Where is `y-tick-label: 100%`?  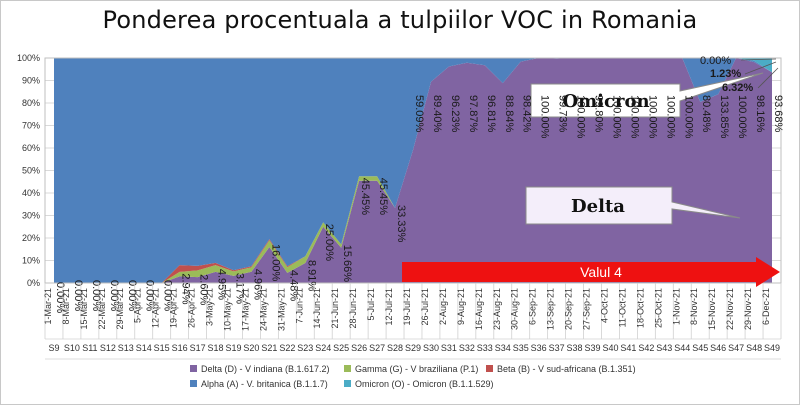 y-tick-label: 100% is located at coordinates (28, 58).